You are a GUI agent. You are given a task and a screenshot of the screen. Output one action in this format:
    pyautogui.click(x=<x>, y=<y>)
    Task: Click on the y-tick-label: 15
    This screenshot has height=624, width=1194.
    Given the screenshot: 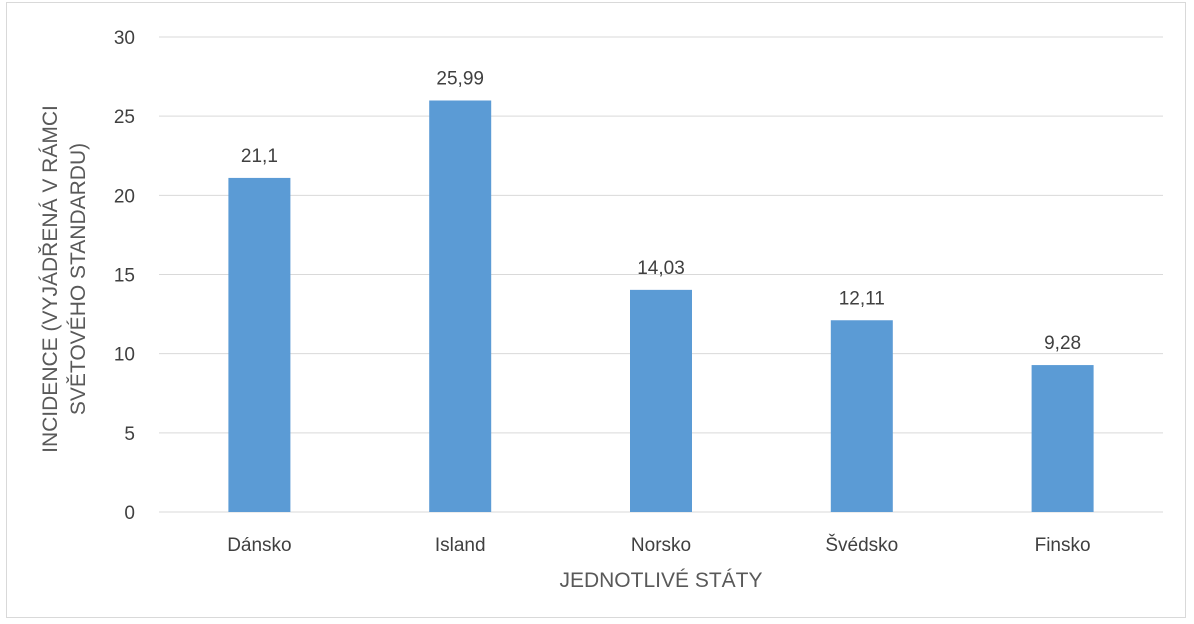 What is the action you would take?
    pyautogui.click(x=124, y=276)
    